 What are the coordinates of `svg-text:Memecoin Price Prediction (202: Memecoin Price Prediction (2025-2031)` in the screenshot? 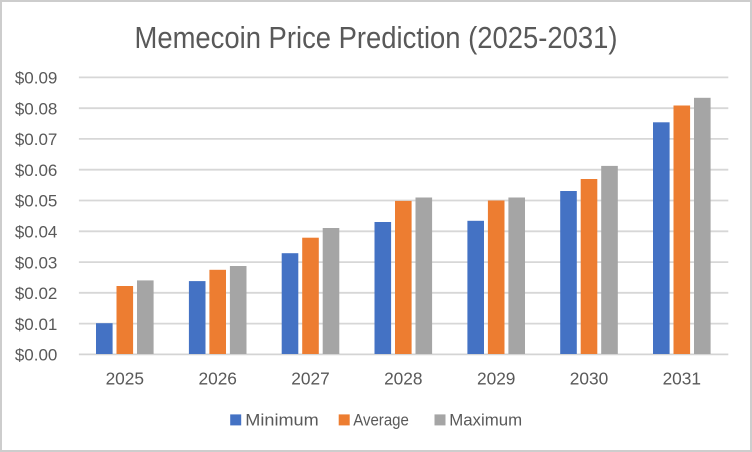 It's located at (376, 37).